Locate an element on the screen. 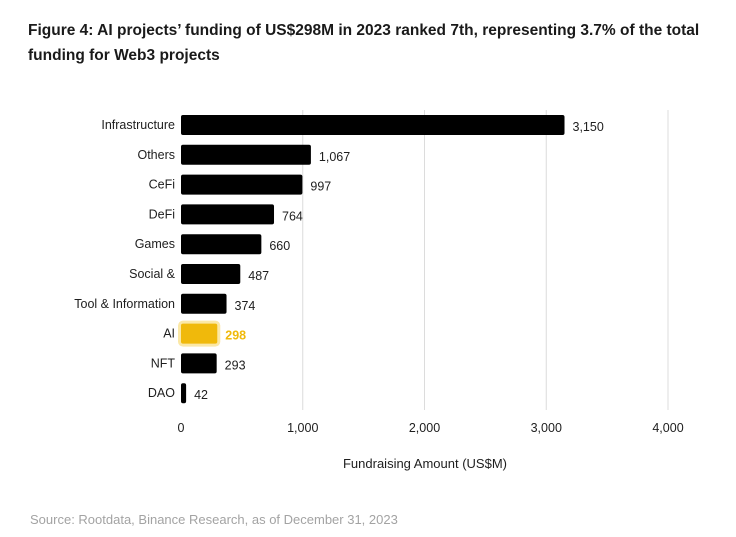  category-label: NFT is located at coordinates (163, 363).